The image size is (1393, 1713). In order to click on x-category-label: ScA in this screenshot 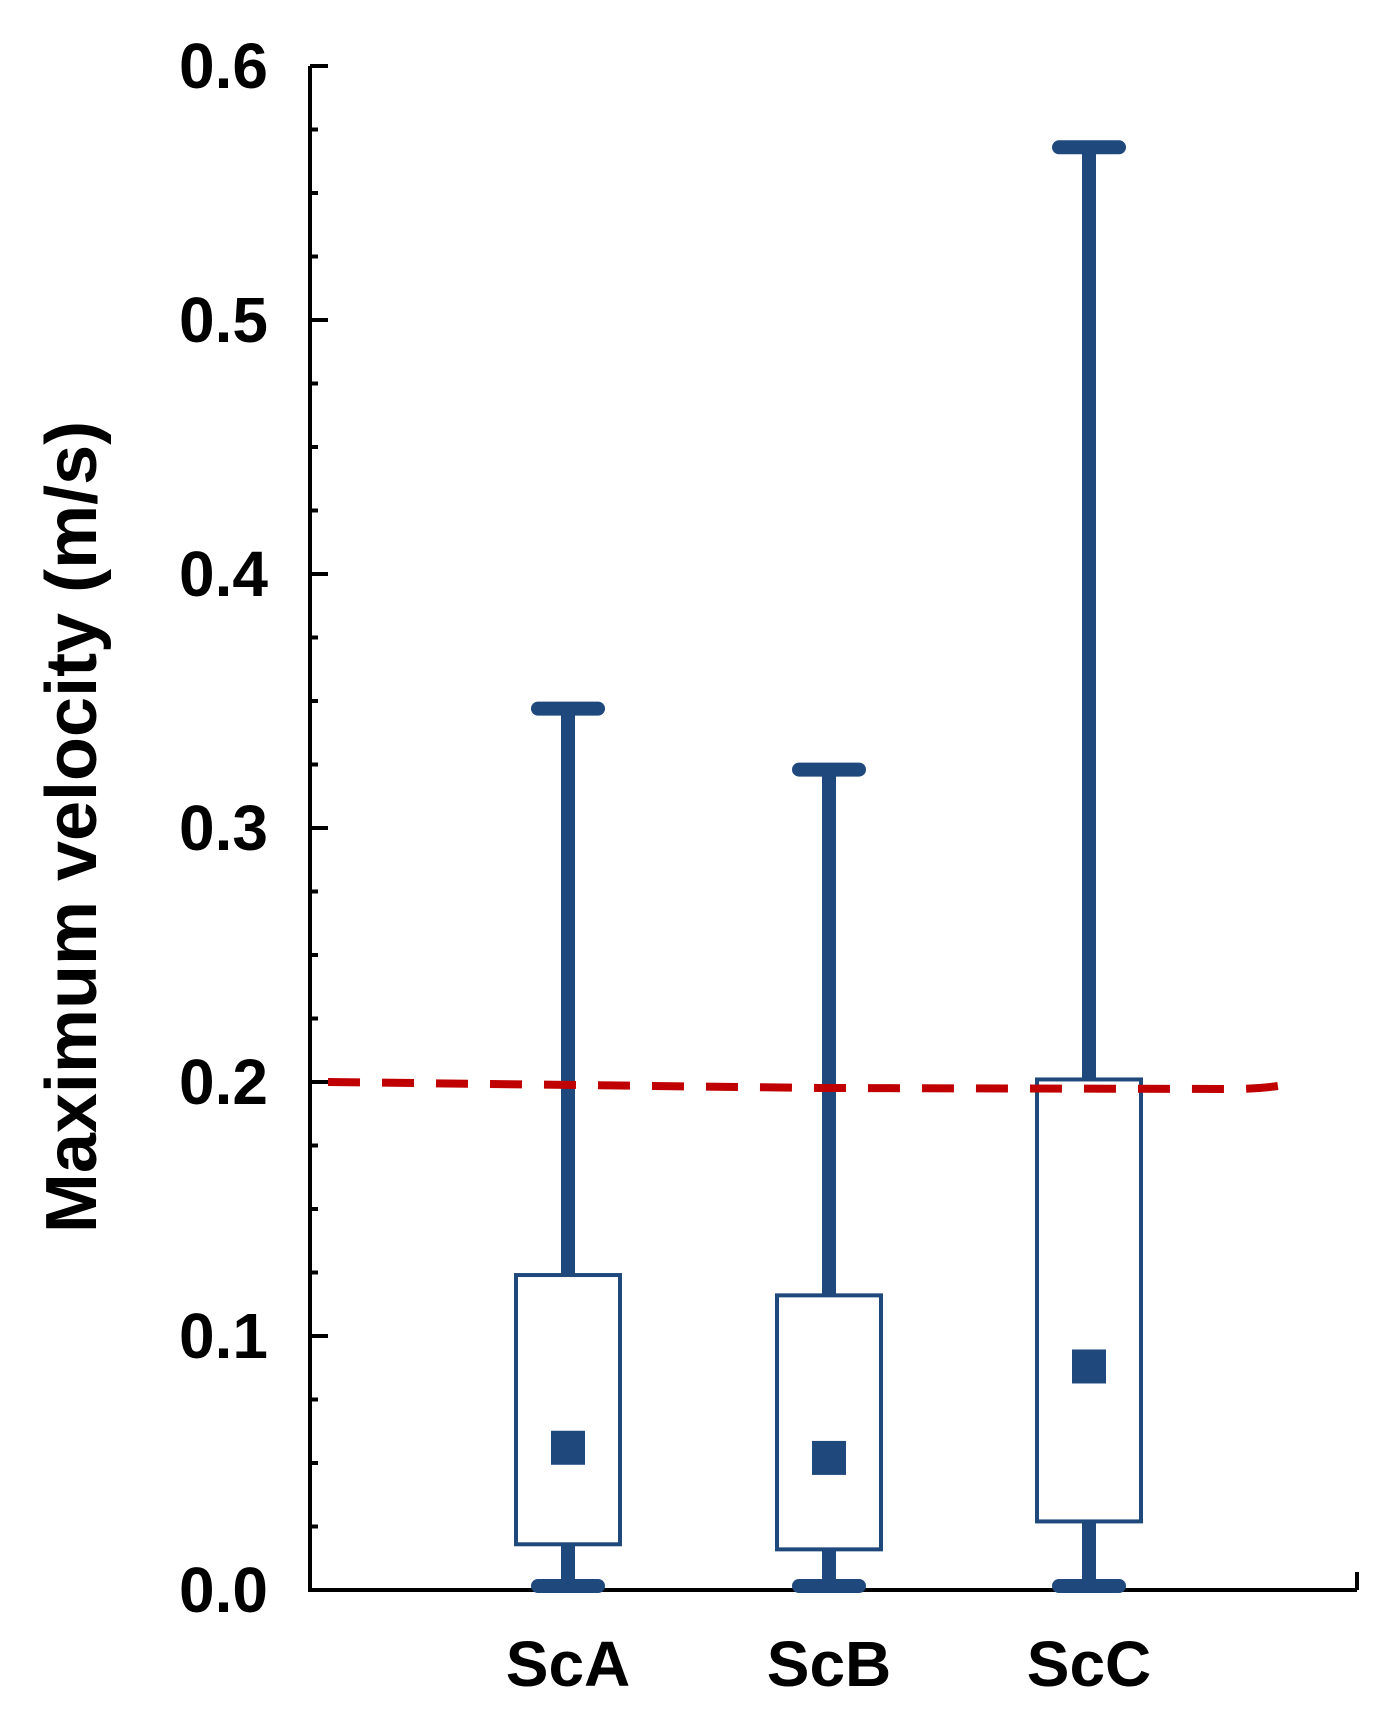, I will do `click(568, 1664)`.